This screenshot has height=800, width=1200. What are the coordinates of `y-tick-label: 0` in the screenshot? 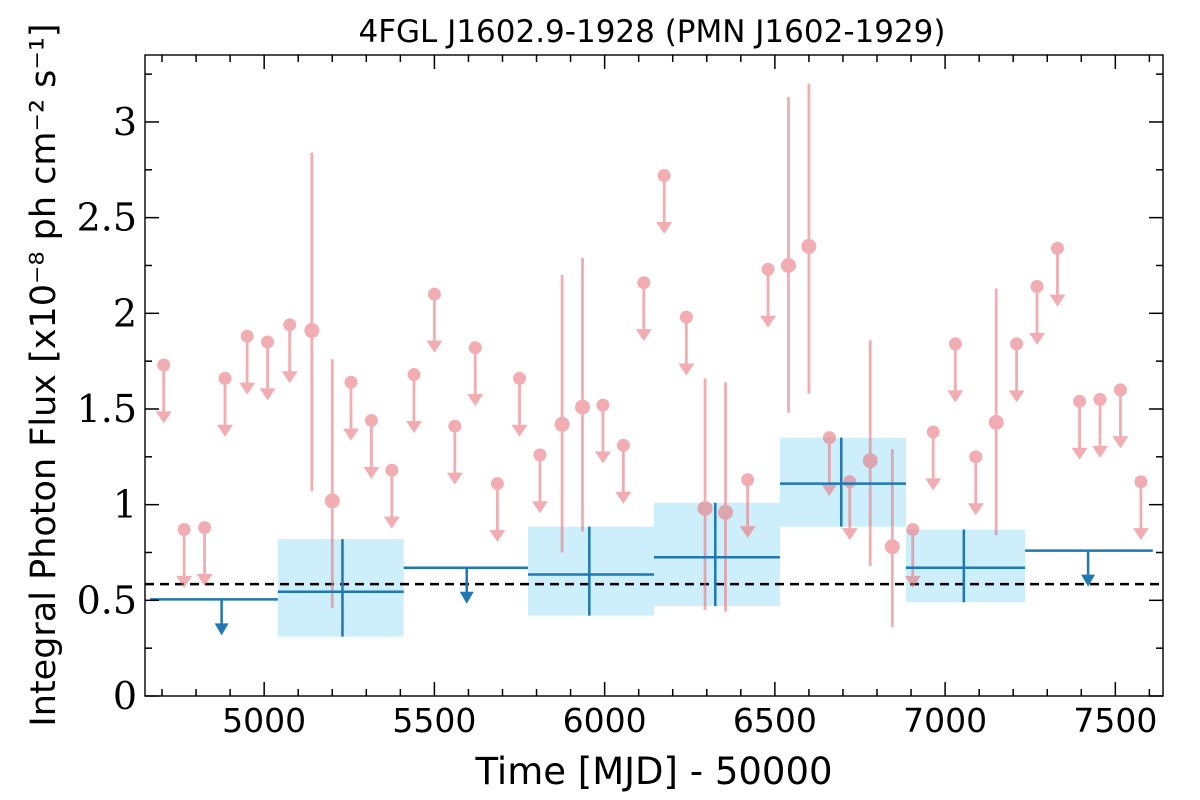 It's located at (125, 696).